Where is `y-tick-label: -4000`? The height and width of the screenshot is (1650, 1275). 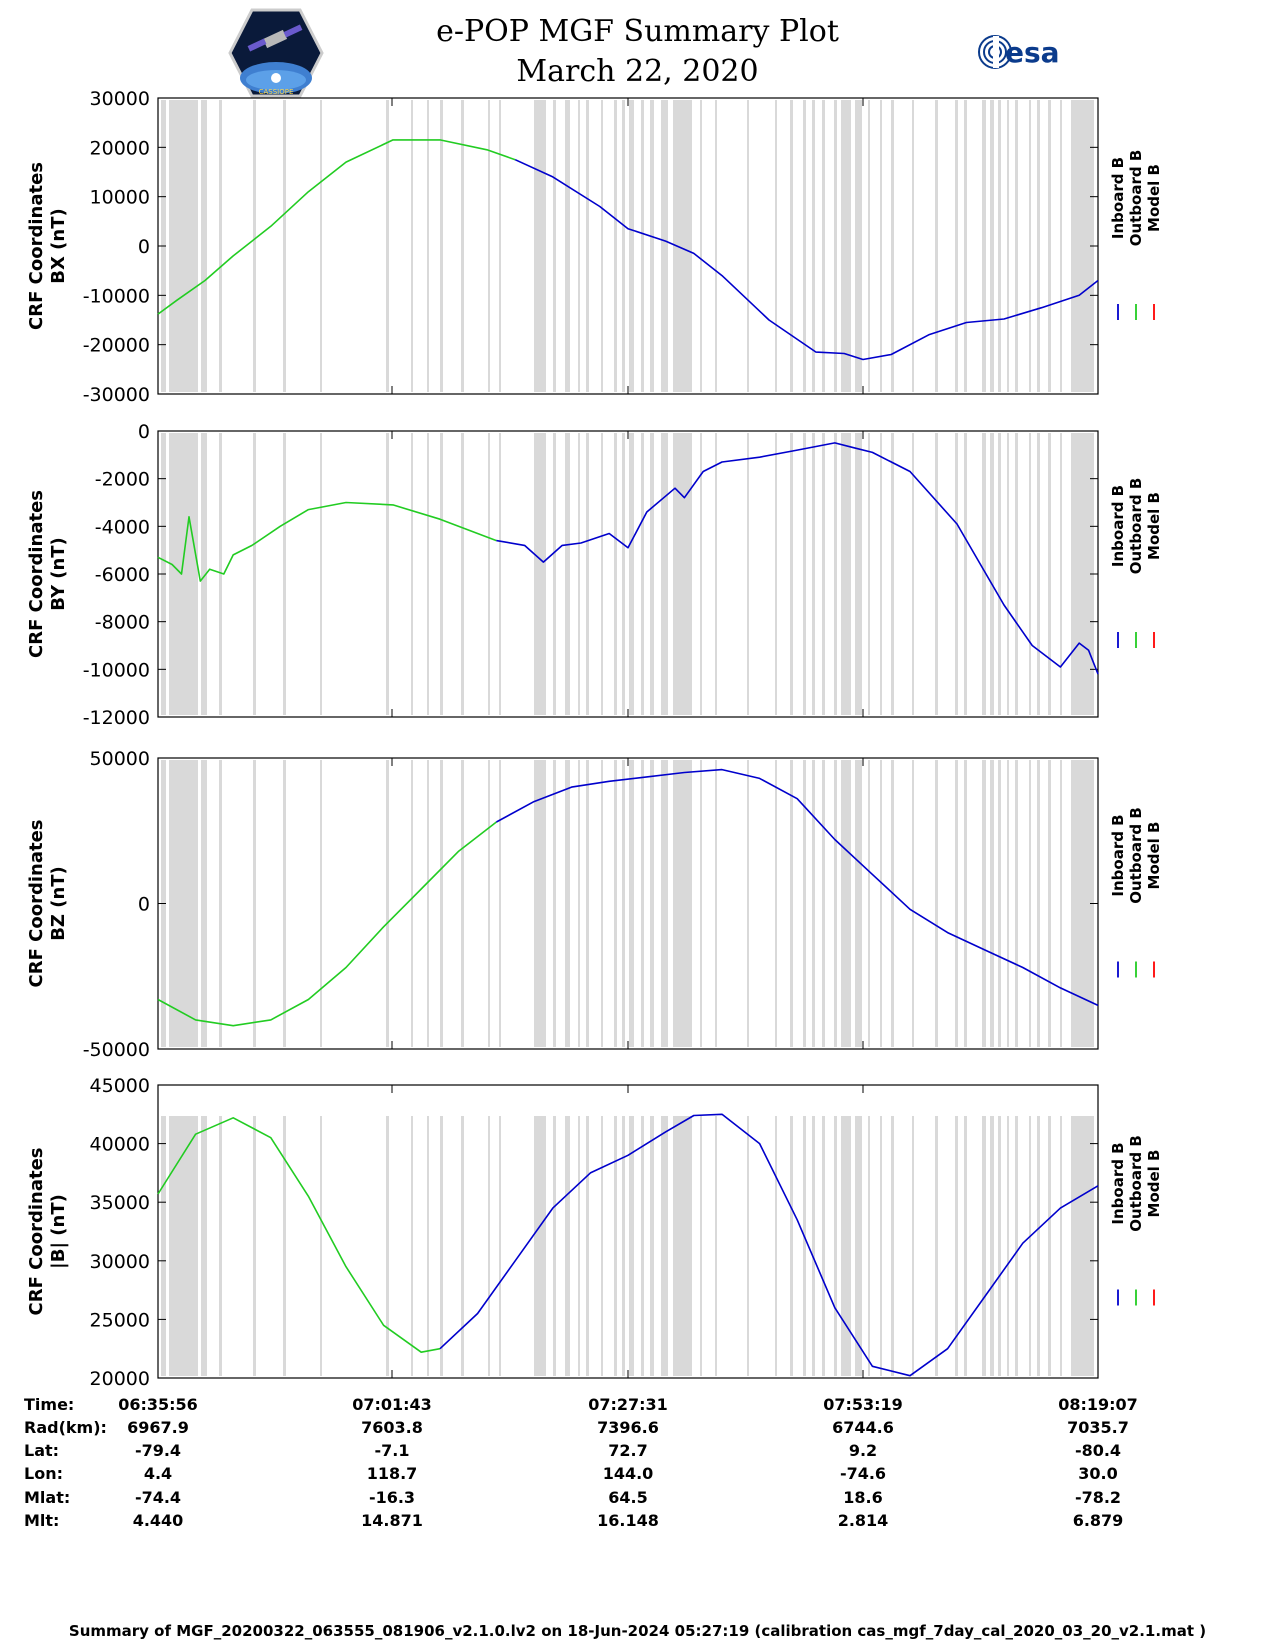
y-tick-label: -4000 is located at coordinates (122, 527).